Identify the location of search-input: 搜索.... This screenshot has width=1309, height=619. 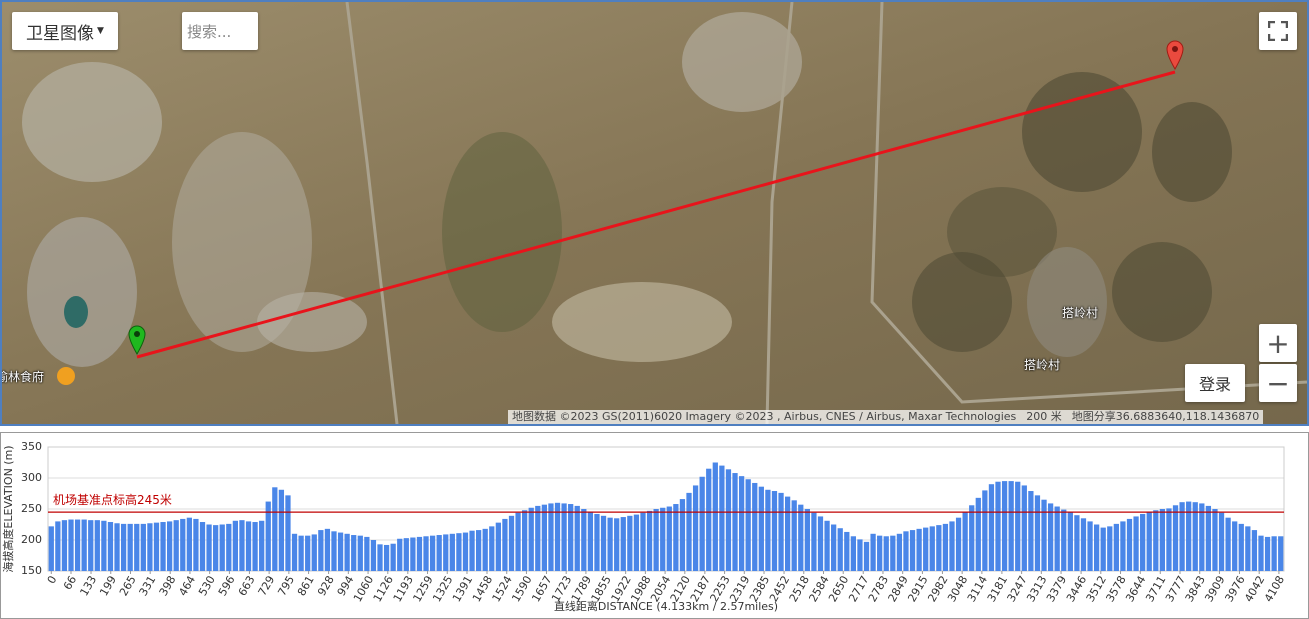
(220, 31).